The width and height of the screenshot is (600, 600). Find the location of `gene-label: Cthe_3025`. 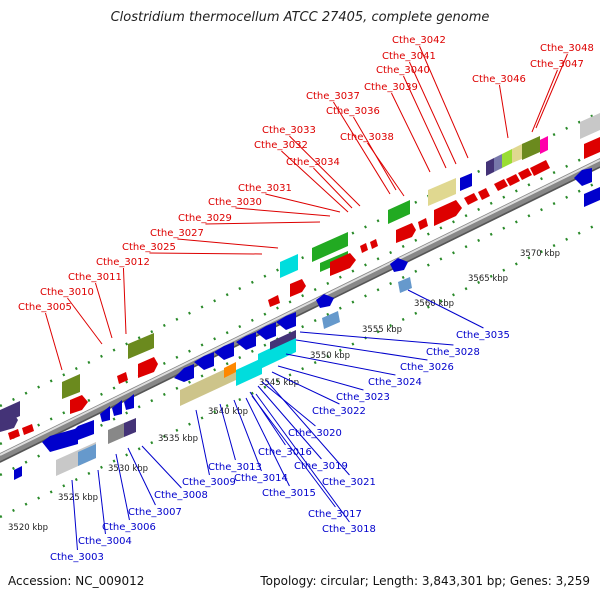

gene-label: Cthe_3025 is located at coordinates (149, 247).